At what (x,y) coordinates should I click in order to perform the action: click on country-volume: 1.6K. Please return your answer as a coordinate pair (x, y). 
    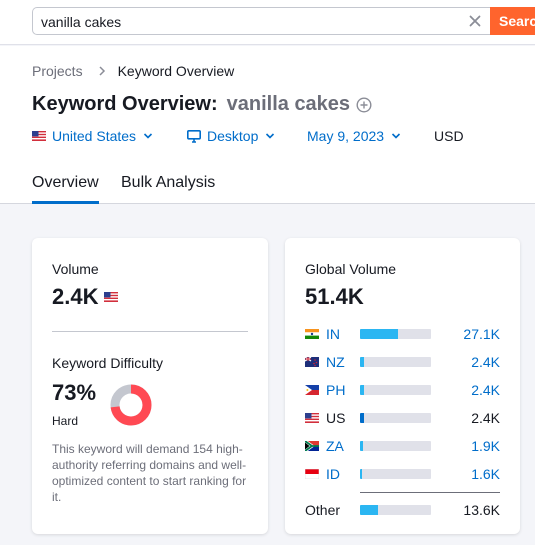
    Looking at the image, I should click on (485, 474).